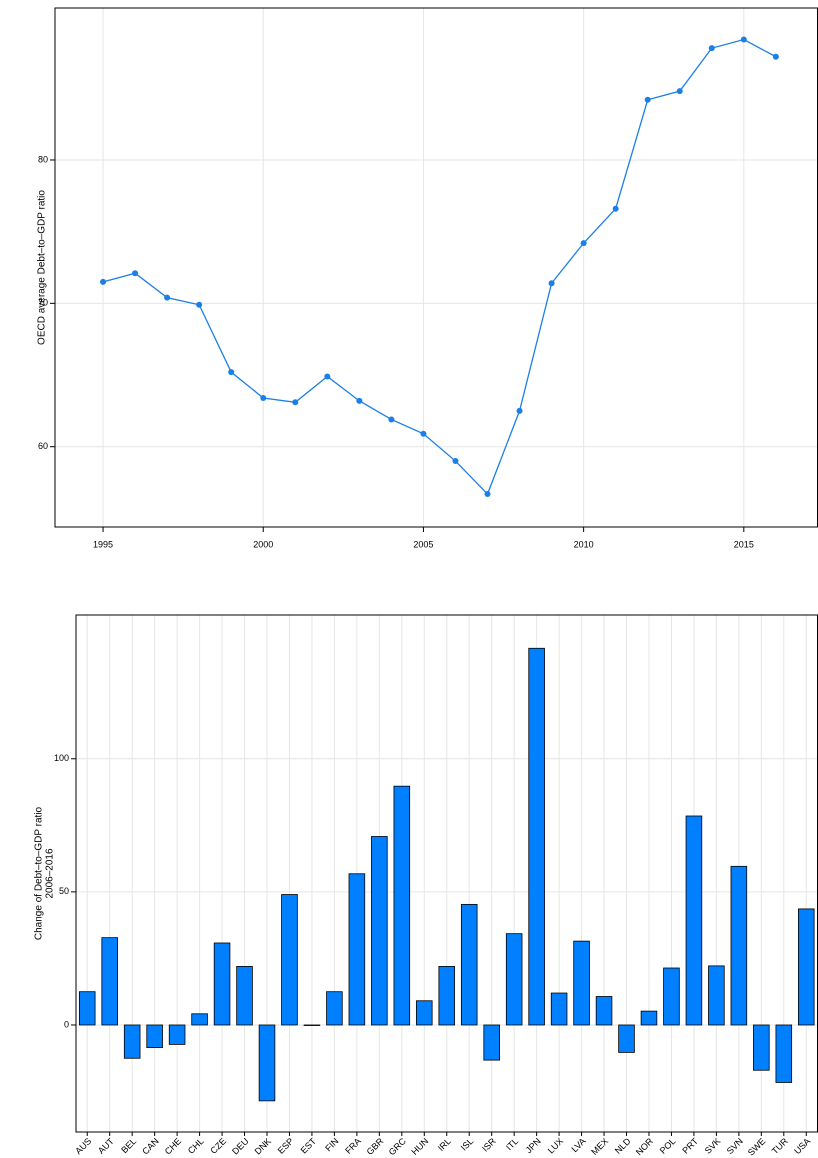 The width and height of the screenshot is (818, 1158). I want to click on x-tick-label: NLD, so click(623, 1146).